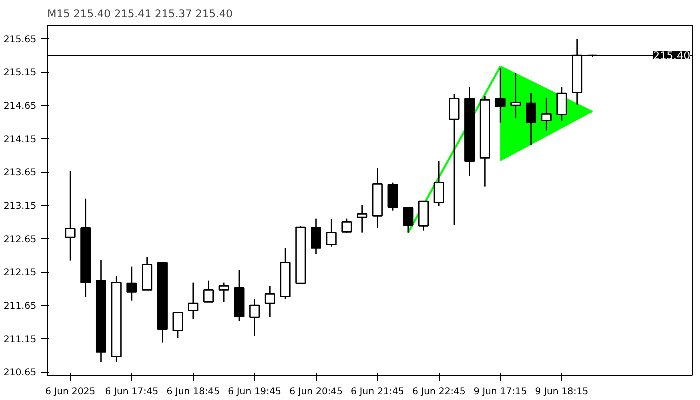 The width and height of the screenshot is (700, 400). What do you see at coordinates (20, 340) in the screenshot?
I see `y-tick-label: 211.15` at bounding box center [20, 340].